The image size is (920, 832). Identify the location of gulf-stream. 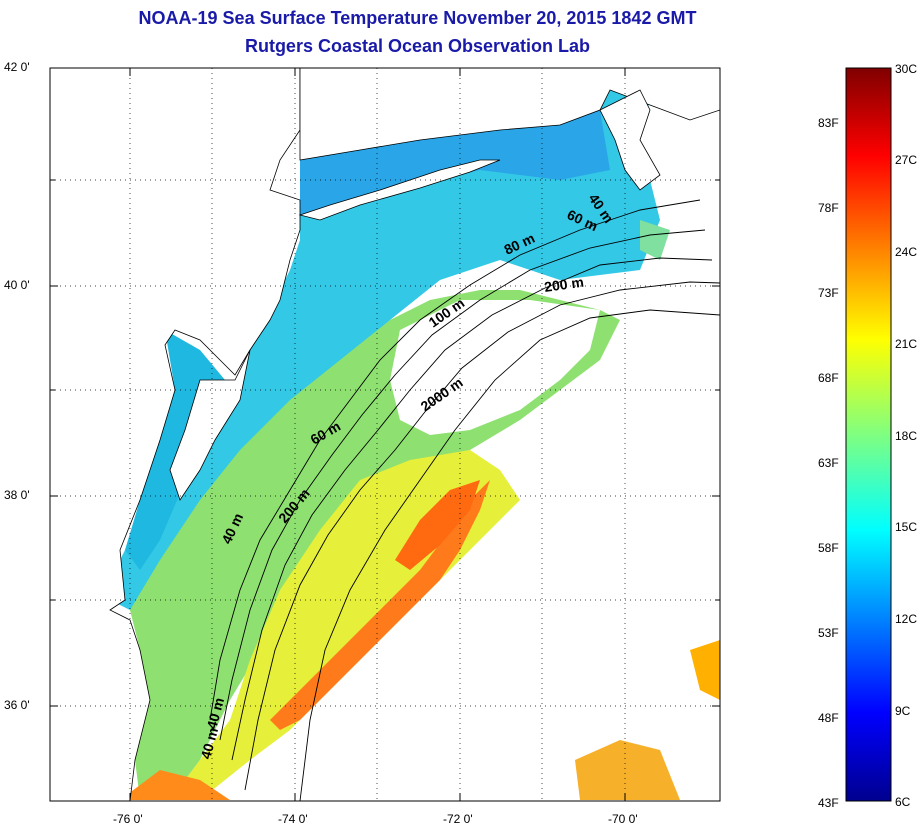
(380, 605).